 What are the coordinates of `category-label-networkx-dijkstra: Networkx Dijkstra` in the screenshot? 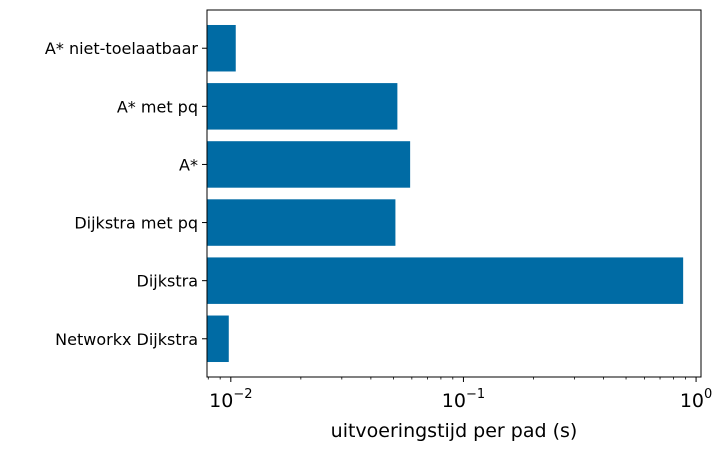 It's located at (126, 339).